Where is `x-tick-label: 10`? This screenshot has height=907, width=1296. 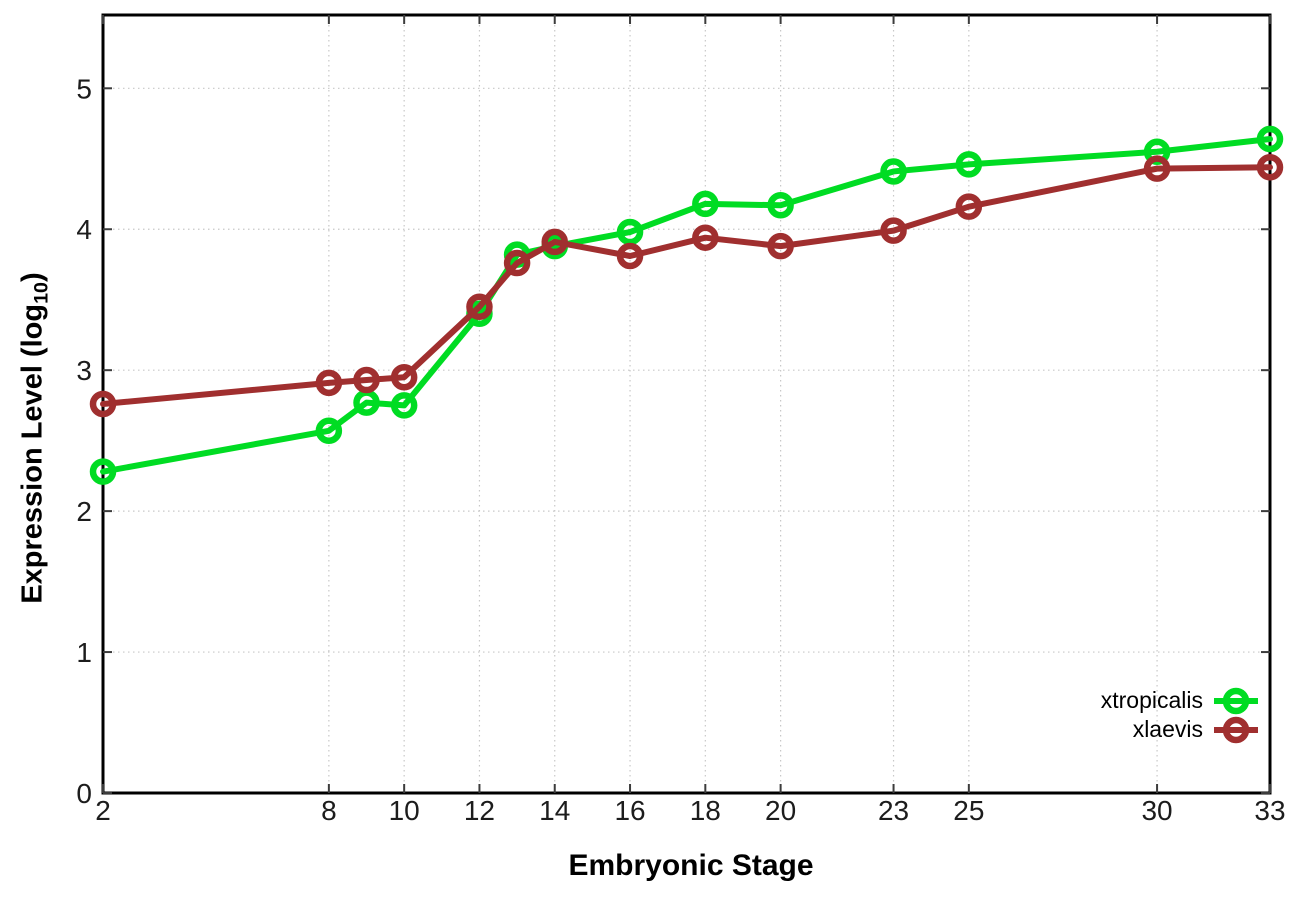
x-tick-label: 10 is located at coordinates (404, 810).